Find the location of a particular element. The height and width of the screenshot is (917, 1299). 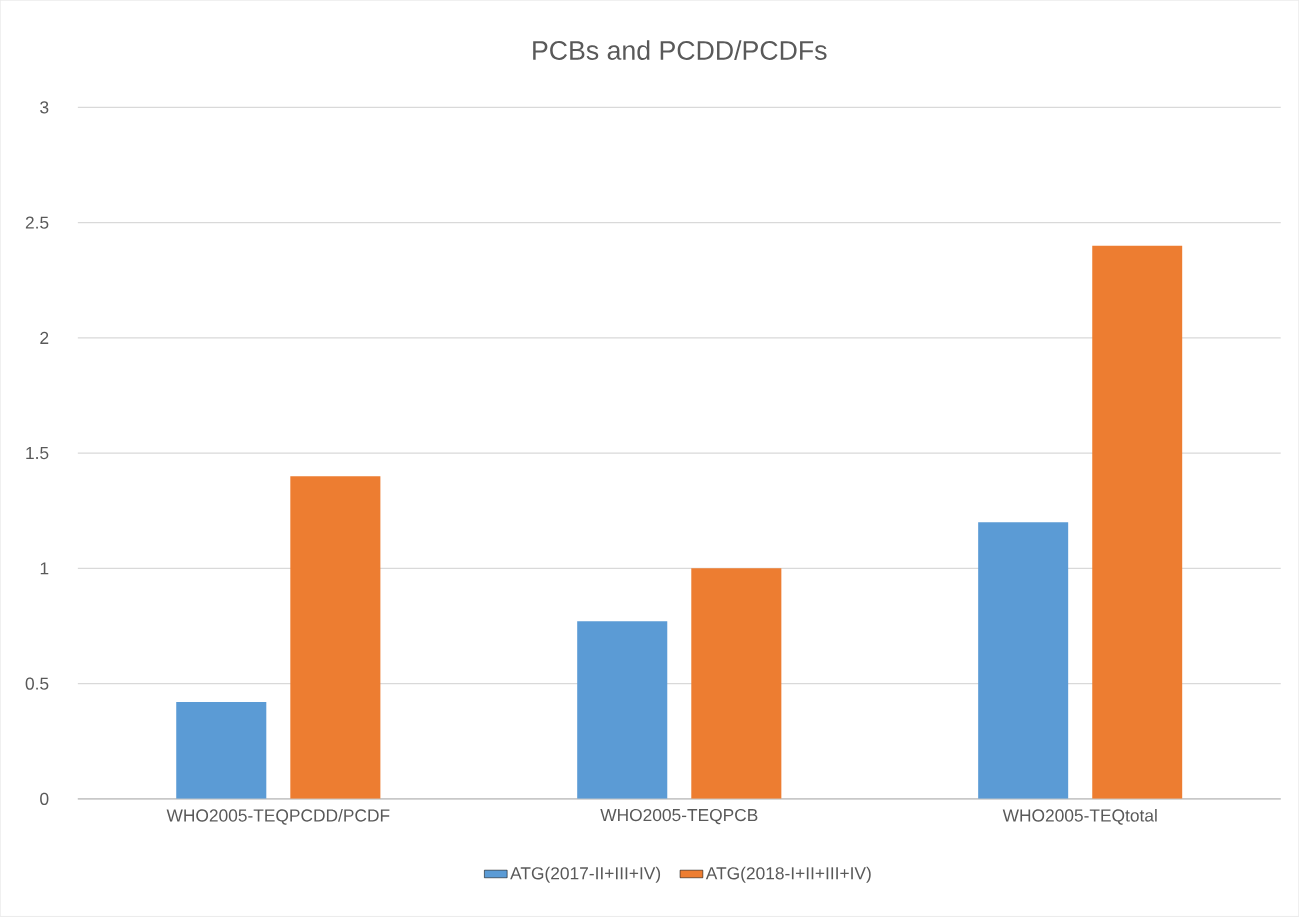

y-tick-label: 2.5 is located at coordinates (37, 222).